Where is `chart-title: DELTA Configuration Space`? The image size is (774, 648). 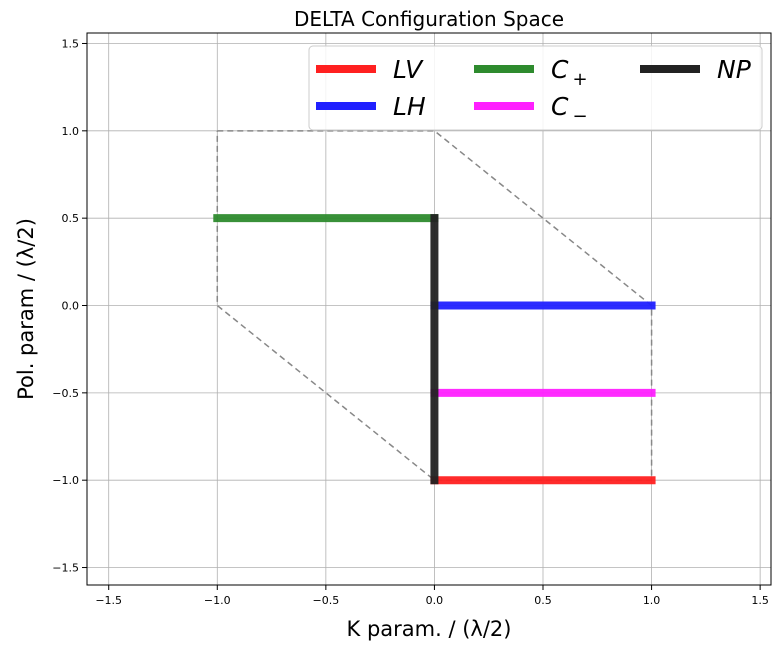 chart-title: DELTA Configuration Space is located at coordinates (429, 19).